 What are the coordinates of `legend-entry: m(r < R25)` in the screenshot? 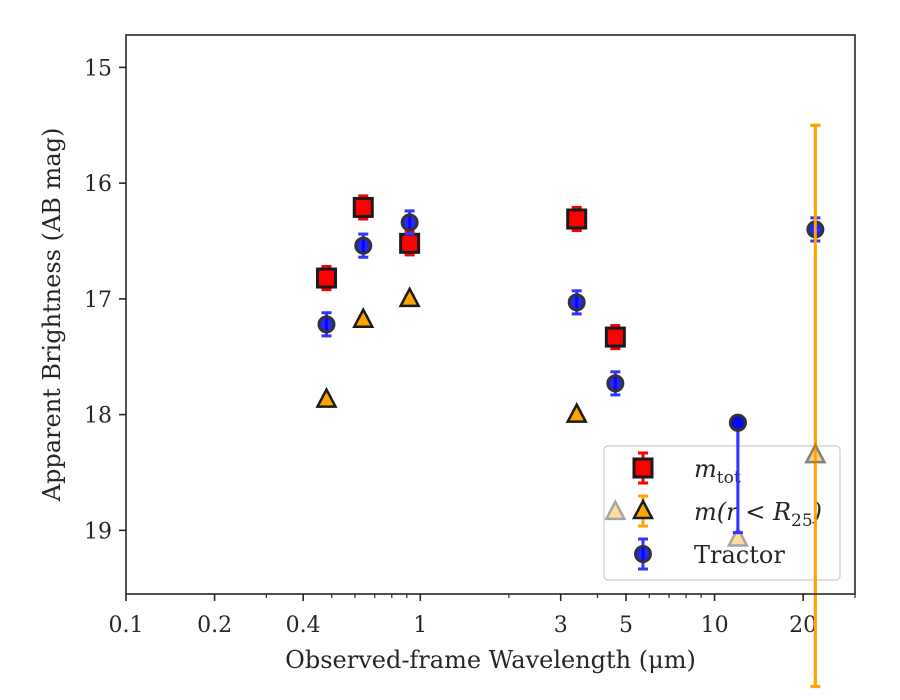 It's located at (726, 512).